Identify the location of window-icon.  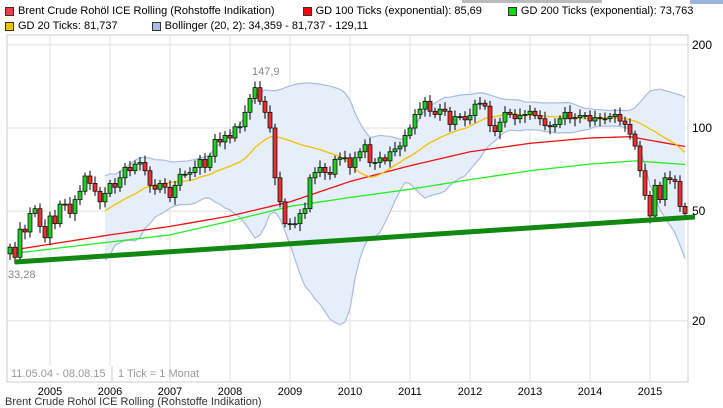
(706, 2).